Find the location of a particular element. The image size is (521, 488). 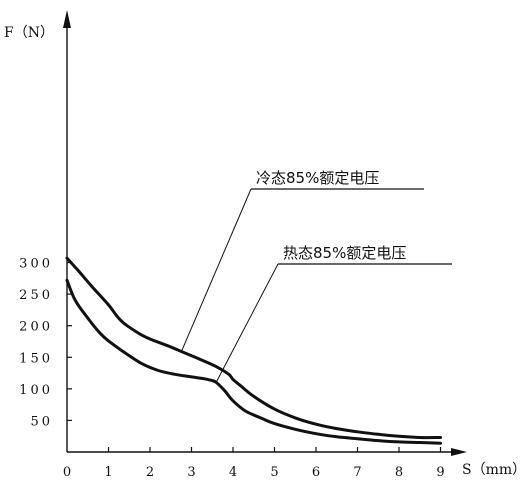

x-tick-label: 4 is located at coordinates (233, 472).